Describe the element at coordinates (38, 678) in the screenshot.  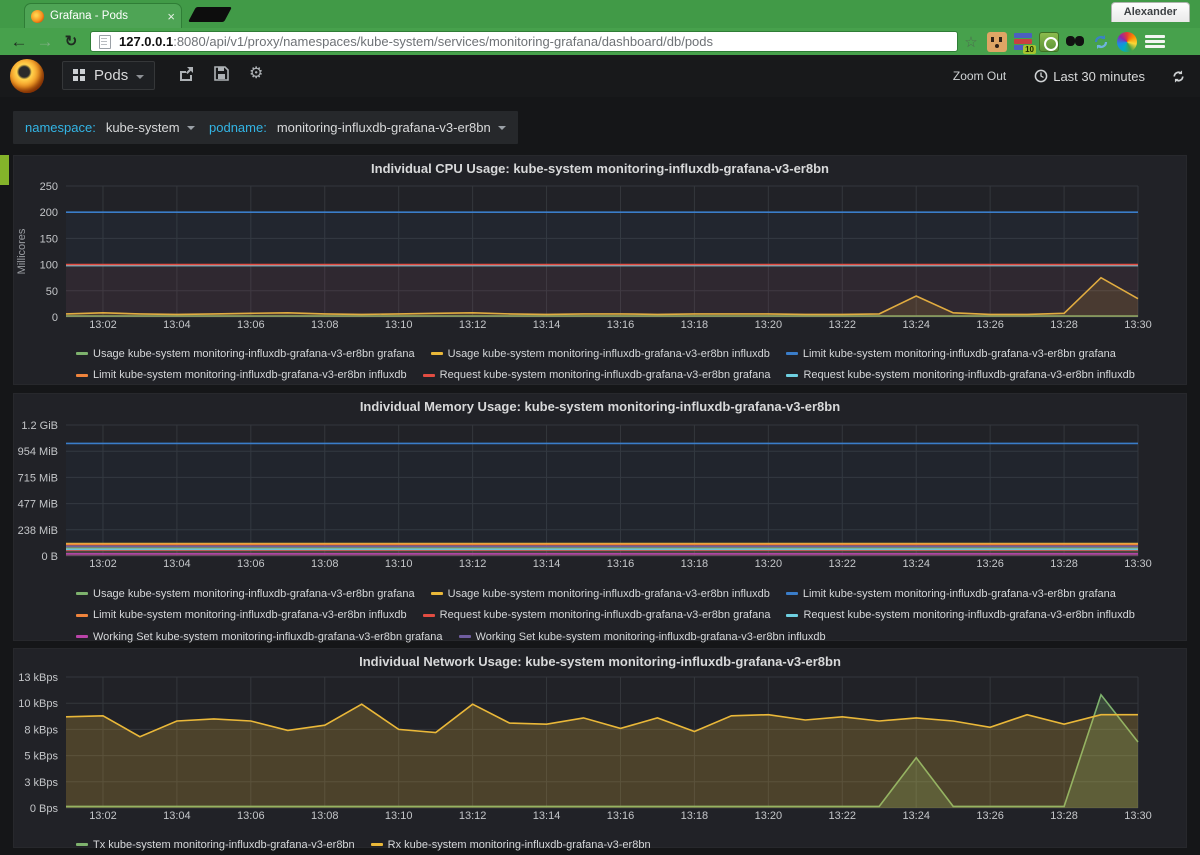
I see `y-tick-label: 13 kBps` at that location.